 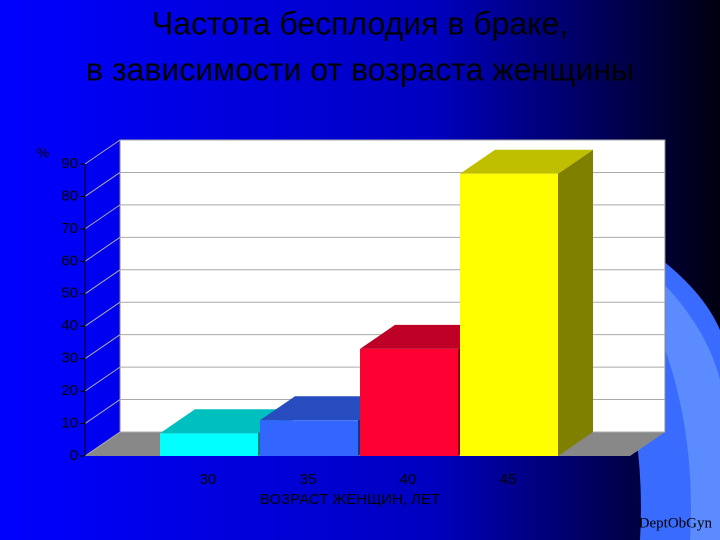 What do you see at coordinates (74, 455) in the screenshot?
I see `y-tick-label: 0` at bounding box center [74, 455].